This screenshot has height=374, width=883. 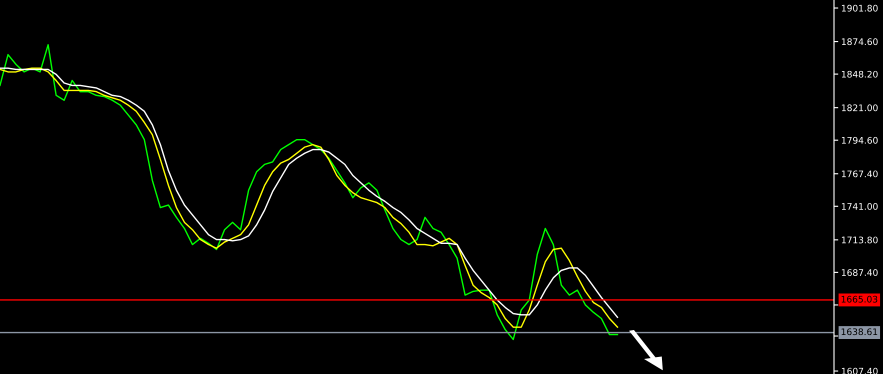 I want to click on ref-line-label: 1665.03, so click(x=860, y=299).